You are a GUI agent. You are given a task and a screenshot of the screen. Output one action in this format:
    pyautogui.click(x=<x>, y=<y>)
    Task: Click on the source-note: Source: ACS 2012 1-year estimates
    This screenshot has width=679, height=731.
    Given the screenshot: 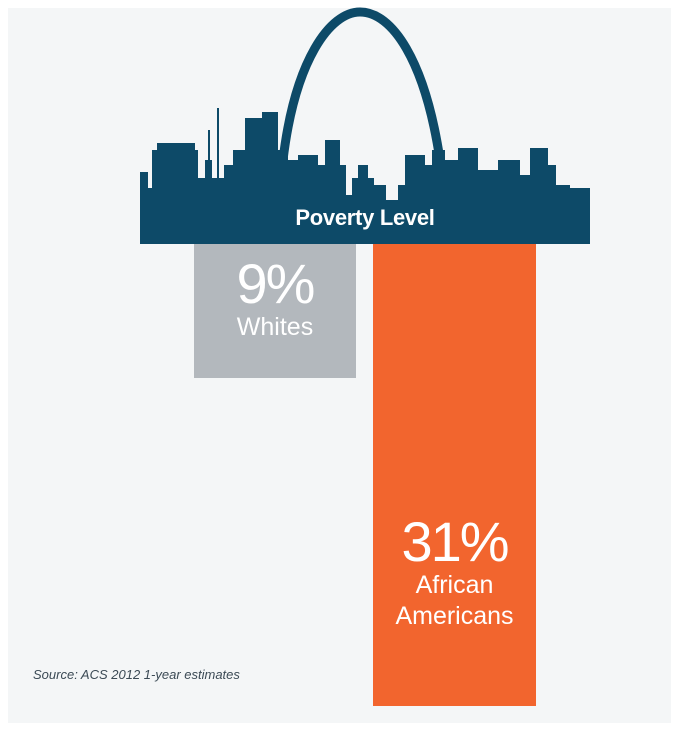 What is the action you would take?
    pyautogui.click(x=136, y=674)
    